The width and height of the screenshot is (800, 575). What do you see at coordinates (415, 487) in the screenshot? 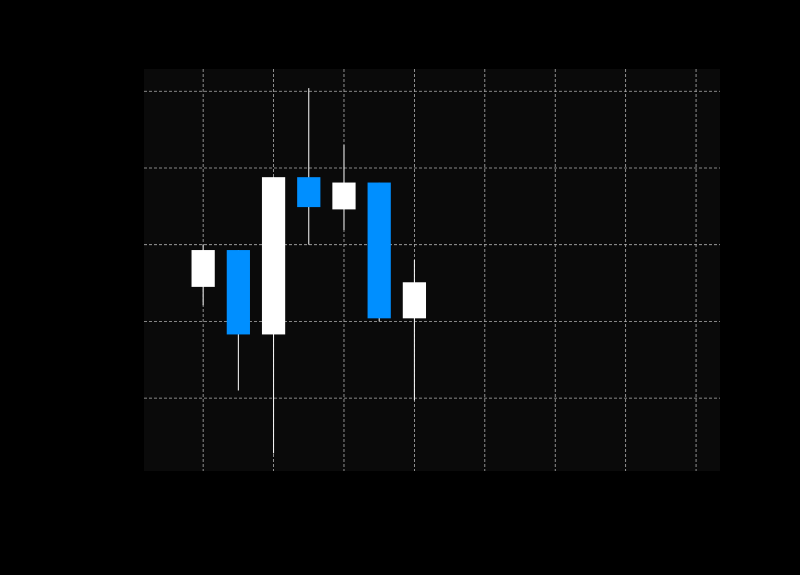
I see `x-tick-label: 4` at bounding box center [415, 487].